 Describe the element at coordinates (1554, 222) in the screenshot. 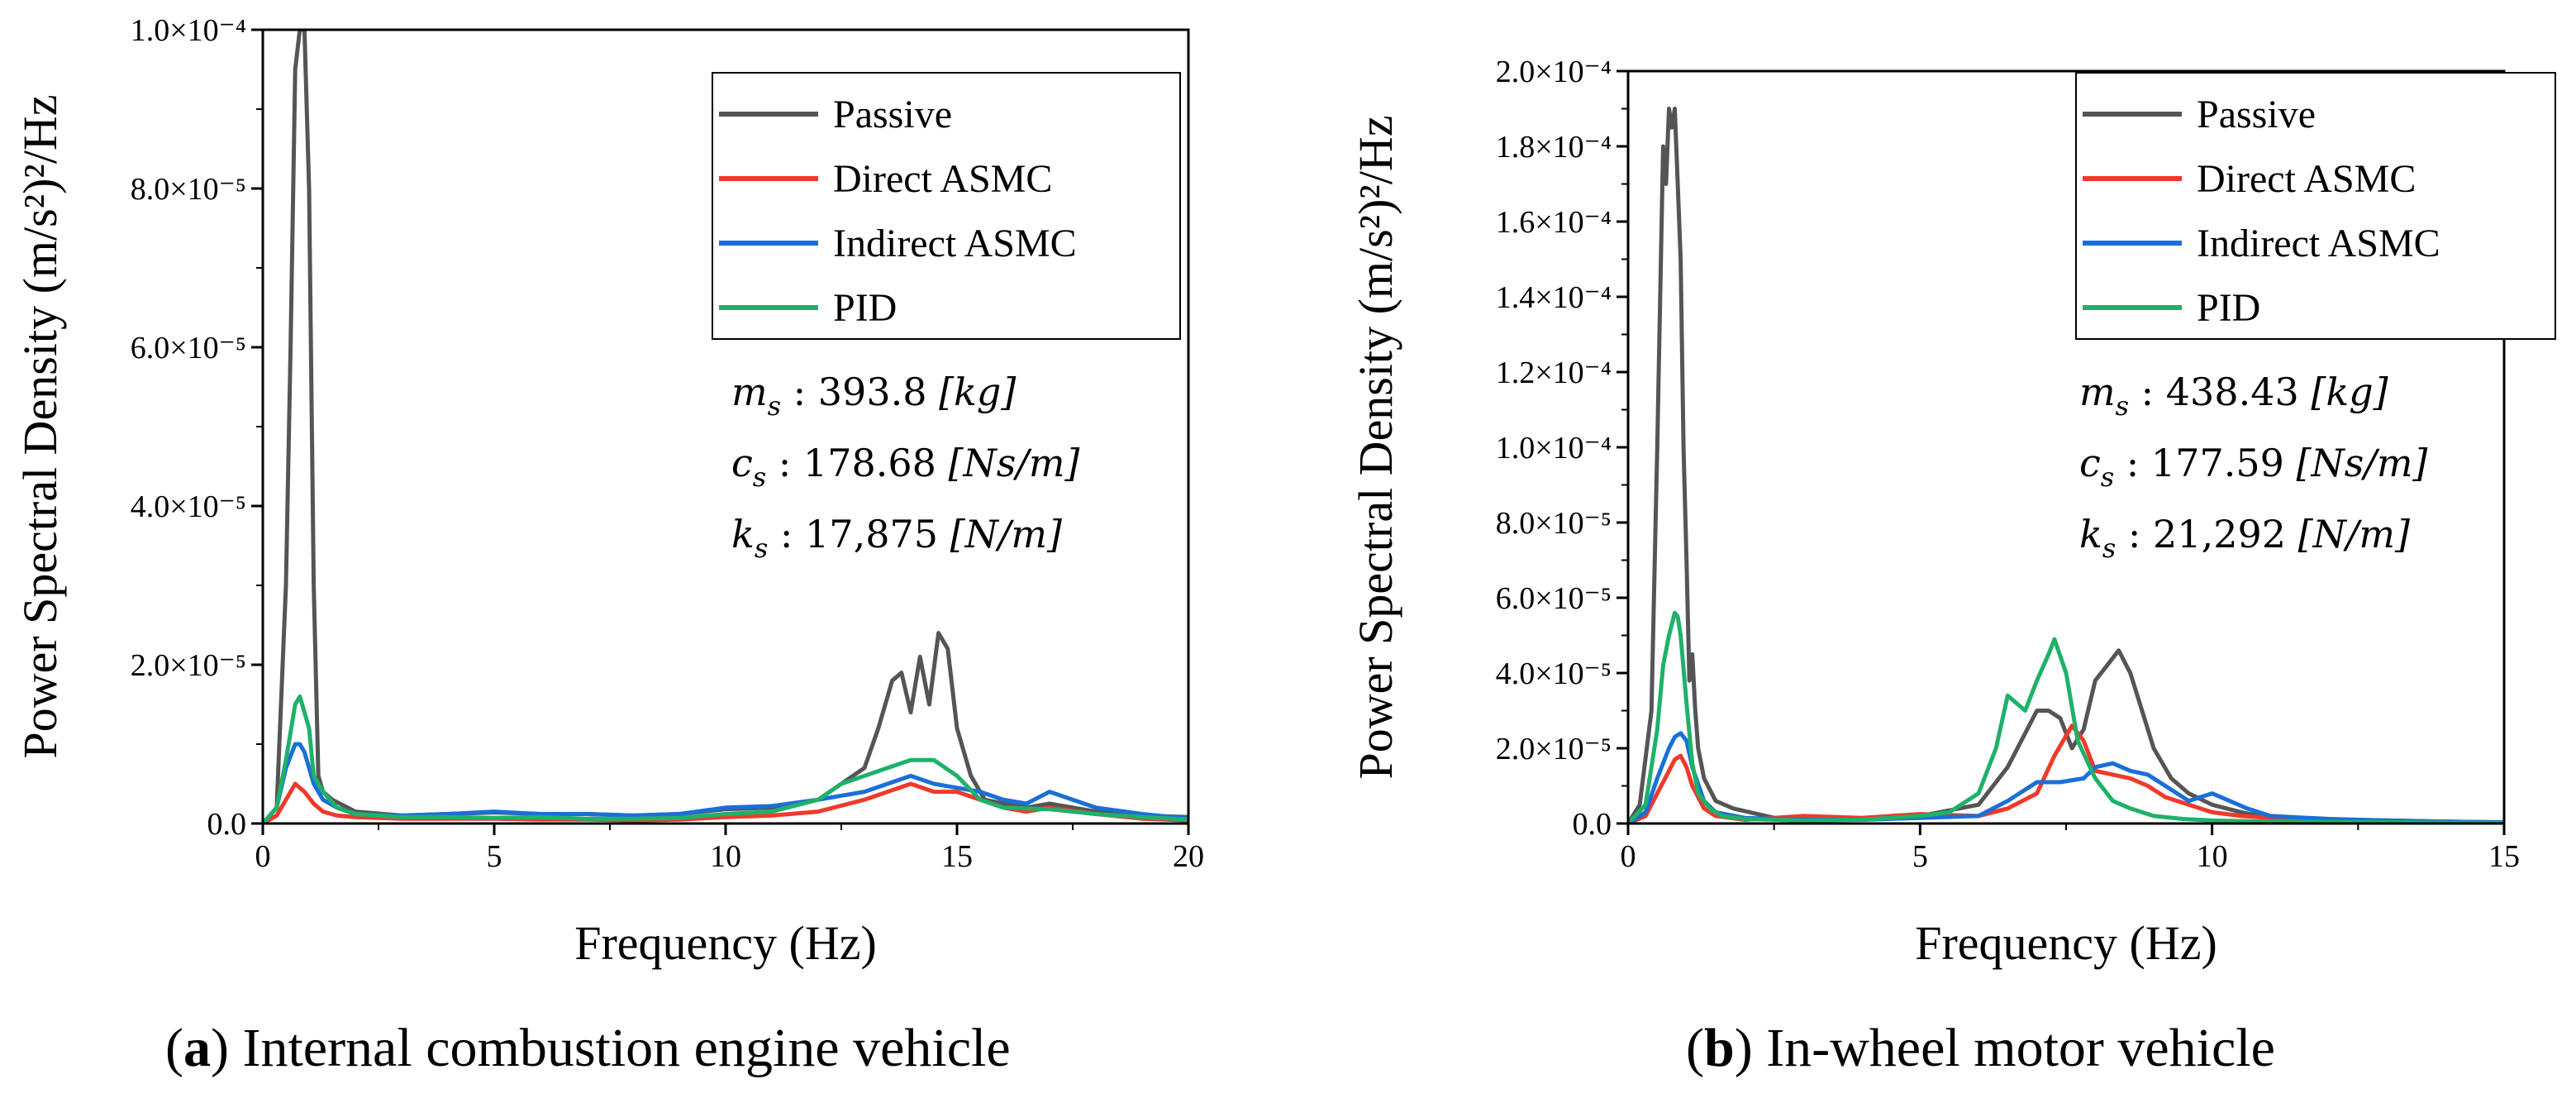

I see `chartb-y-tick-label: 1.6×10⁻⁴` at that location.